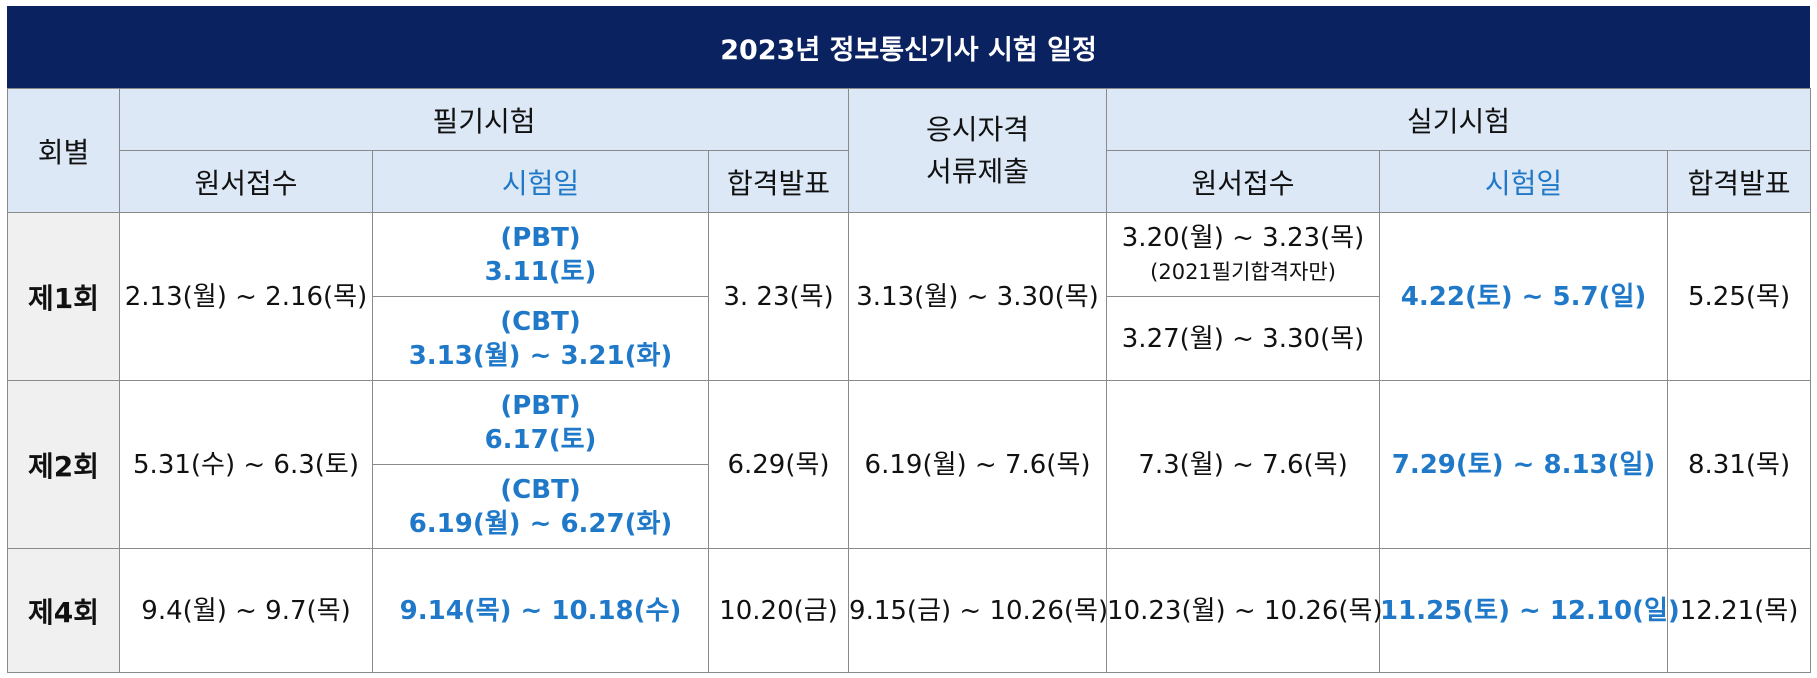 The width and height of the screenshot is (1817, 678). Describe the element at coordinates (1529, 610) in the screenshot. I see `practical-exam: 11.25(토) ~ 12.10(일)` at that location.